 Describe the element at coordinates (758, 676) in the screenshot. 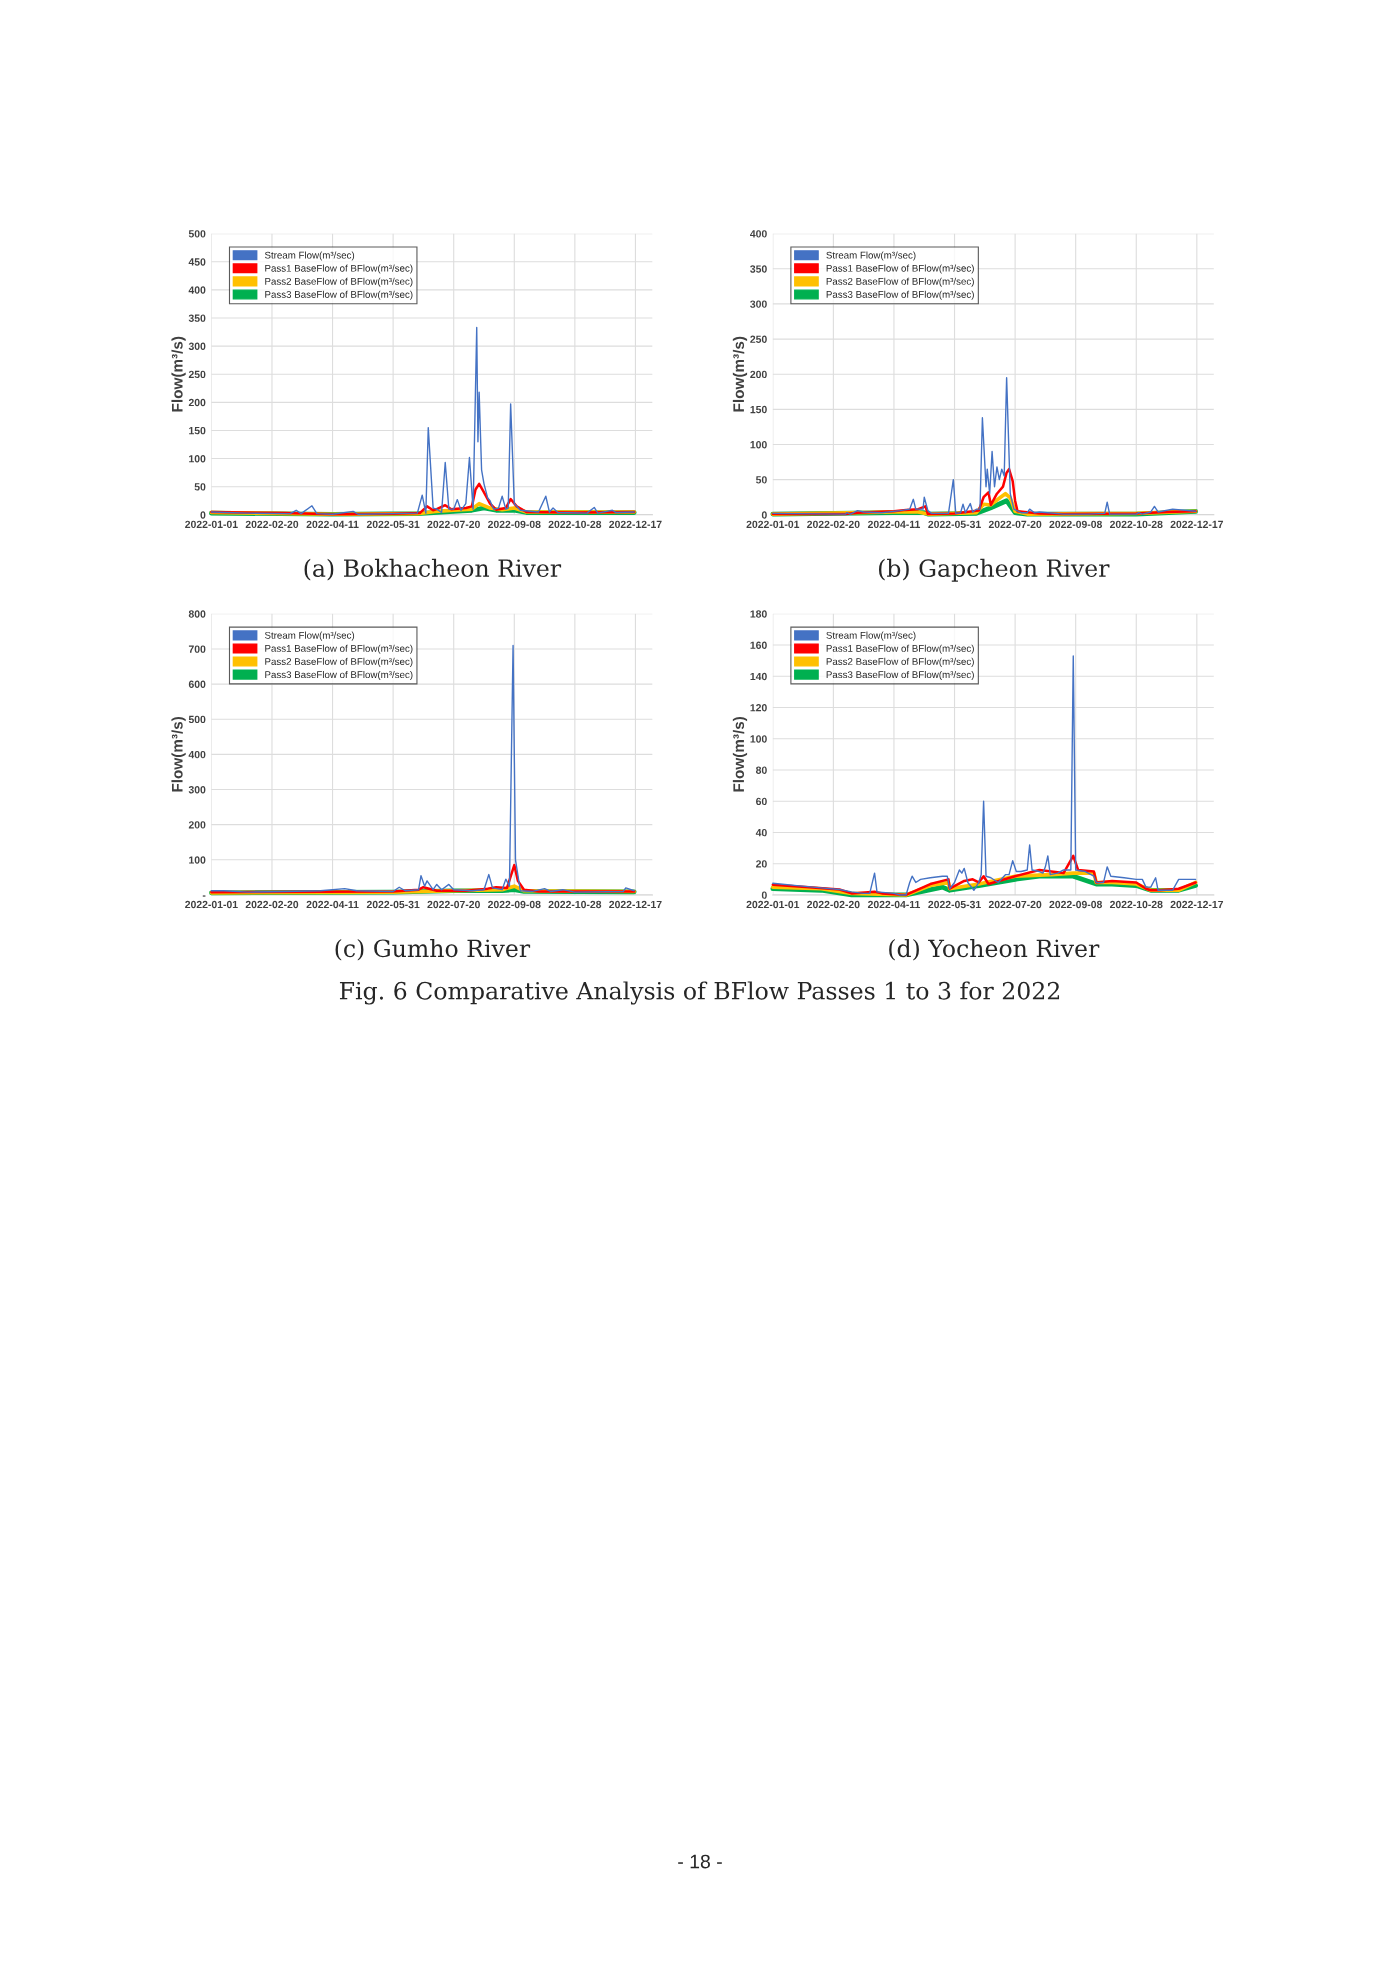

I see `y-tick-label: 140` at that location.